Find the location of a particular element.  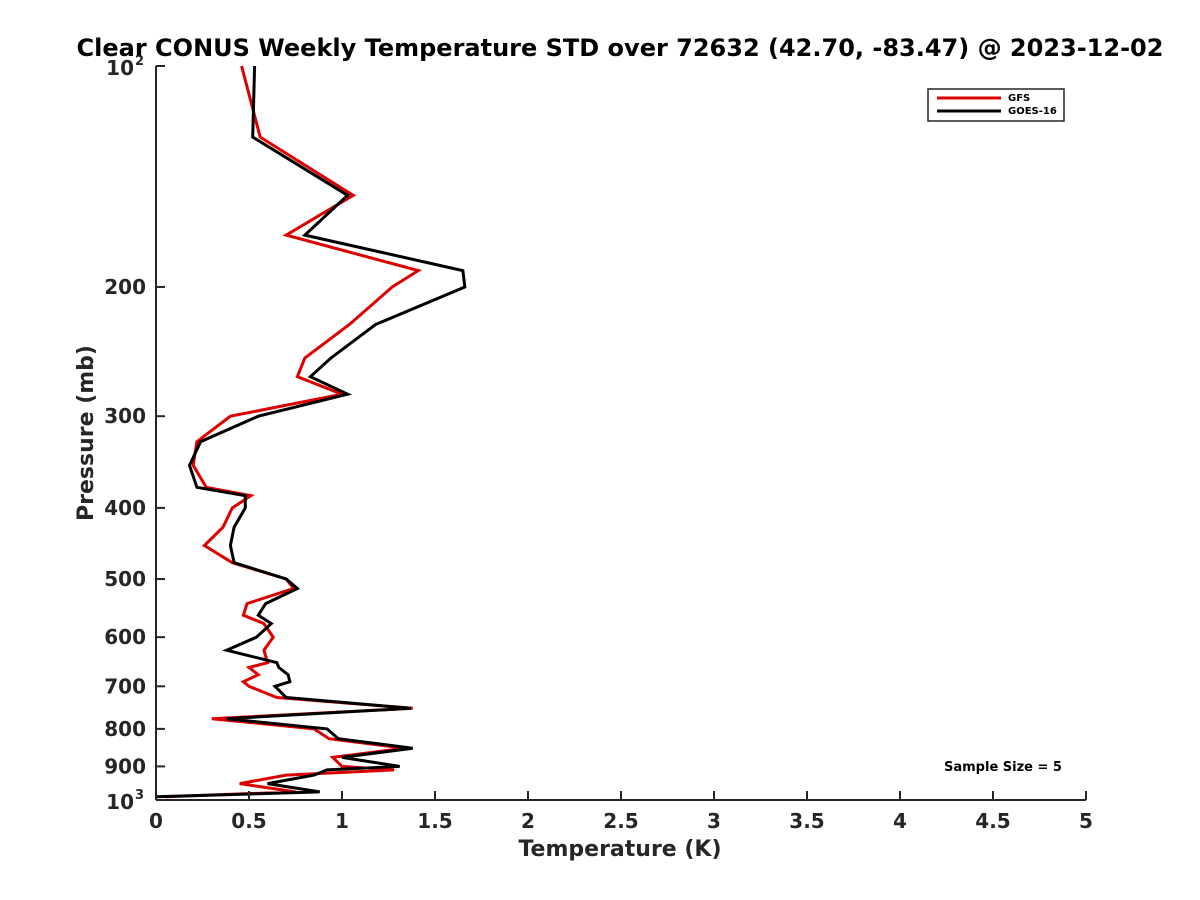

y-tick-label-power: 10 3 is located at coordinates (125, 801).